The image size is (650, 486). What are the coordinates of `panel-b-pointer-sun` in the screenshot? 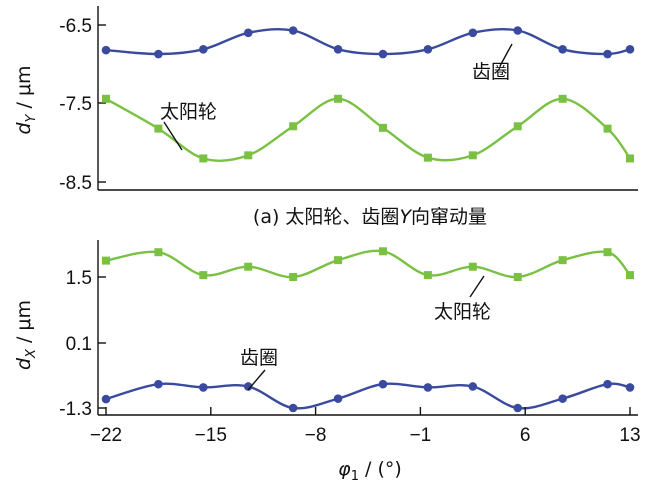 It's located at (477, 286).